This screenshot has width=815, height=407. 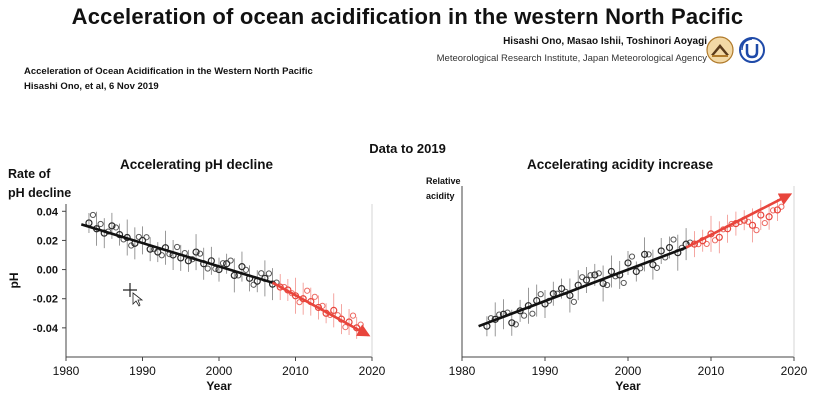 What do you see at coordinates (14, 281) in the screenshot?
I see `ph-y-axis-label: pH` at bounding box center [14, 281].